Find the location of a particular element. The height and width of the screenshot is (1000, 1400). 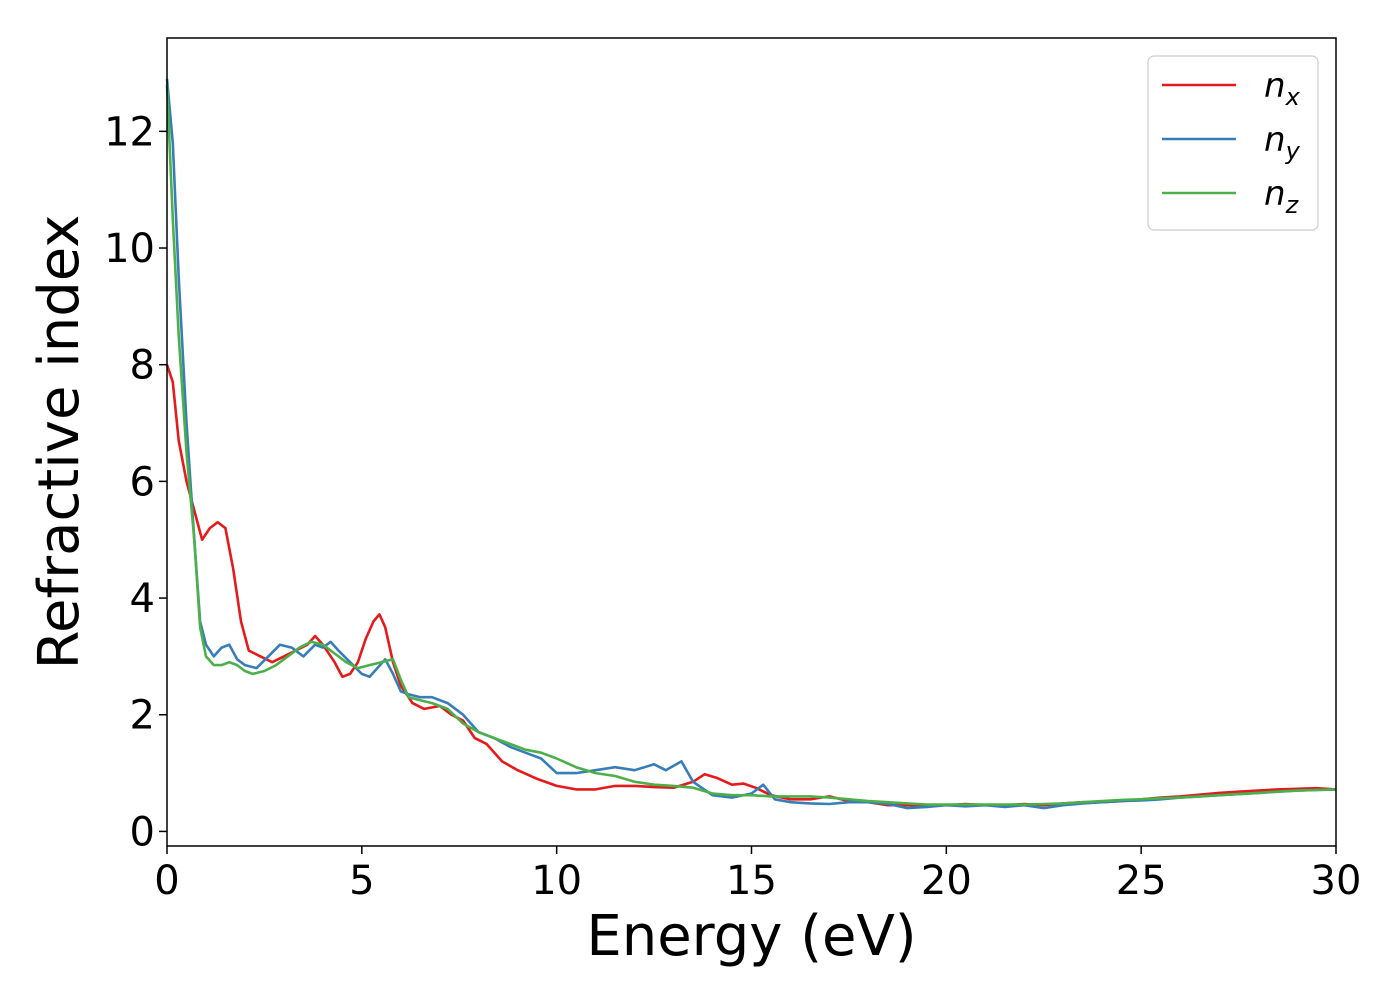

legend-label-x: nx is located at coordinates (1282, 88).